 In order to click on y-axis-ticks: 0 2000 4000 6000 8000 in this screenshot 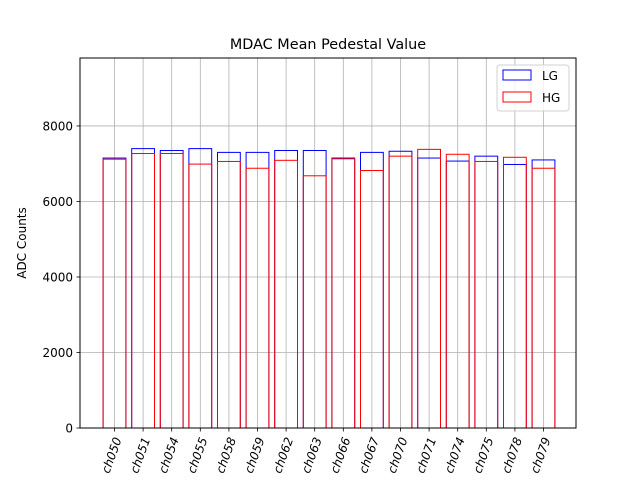, I will do `click(61, 277)`.